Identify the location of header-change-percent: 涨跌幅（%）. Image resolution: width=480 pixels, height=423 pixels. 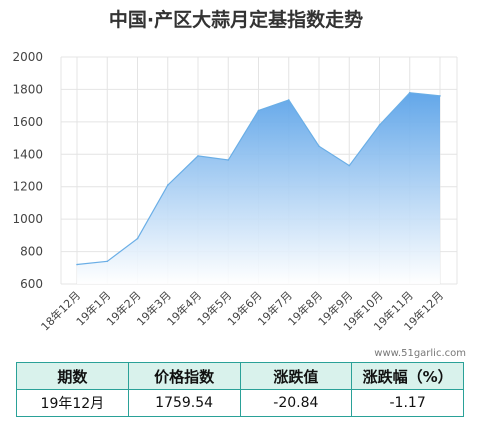
(407, 376).